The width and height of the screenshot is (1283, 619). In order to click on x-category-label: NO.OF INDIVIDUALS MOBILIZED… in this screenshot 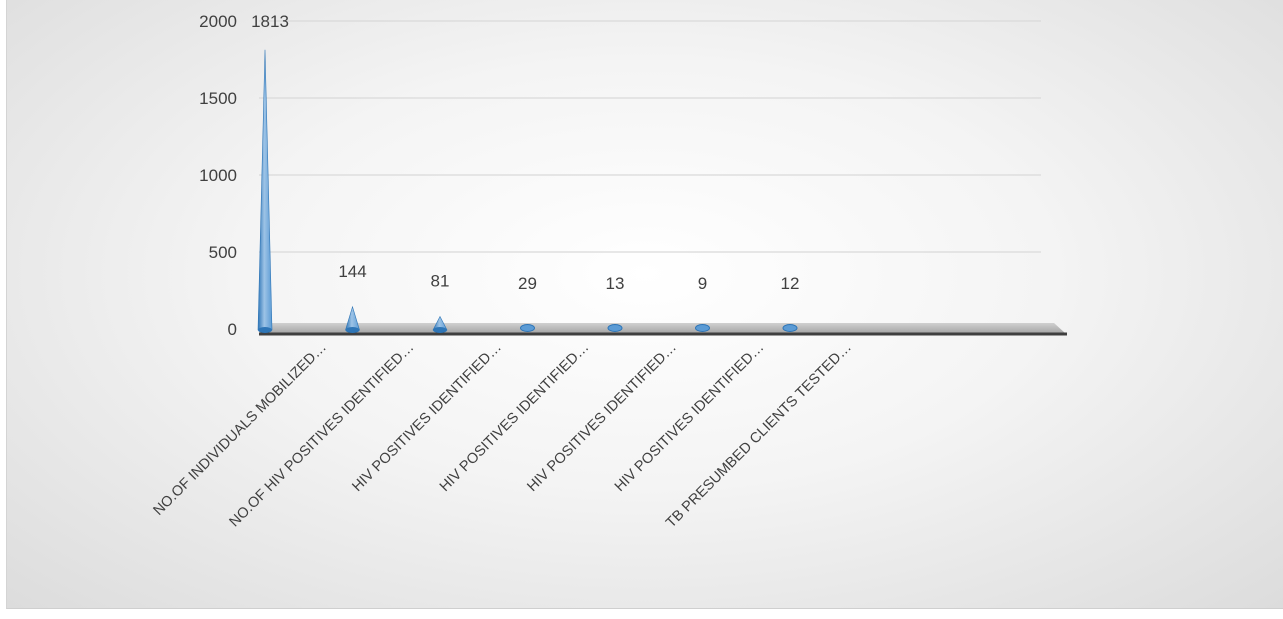, I will do `click(239, 429)`.